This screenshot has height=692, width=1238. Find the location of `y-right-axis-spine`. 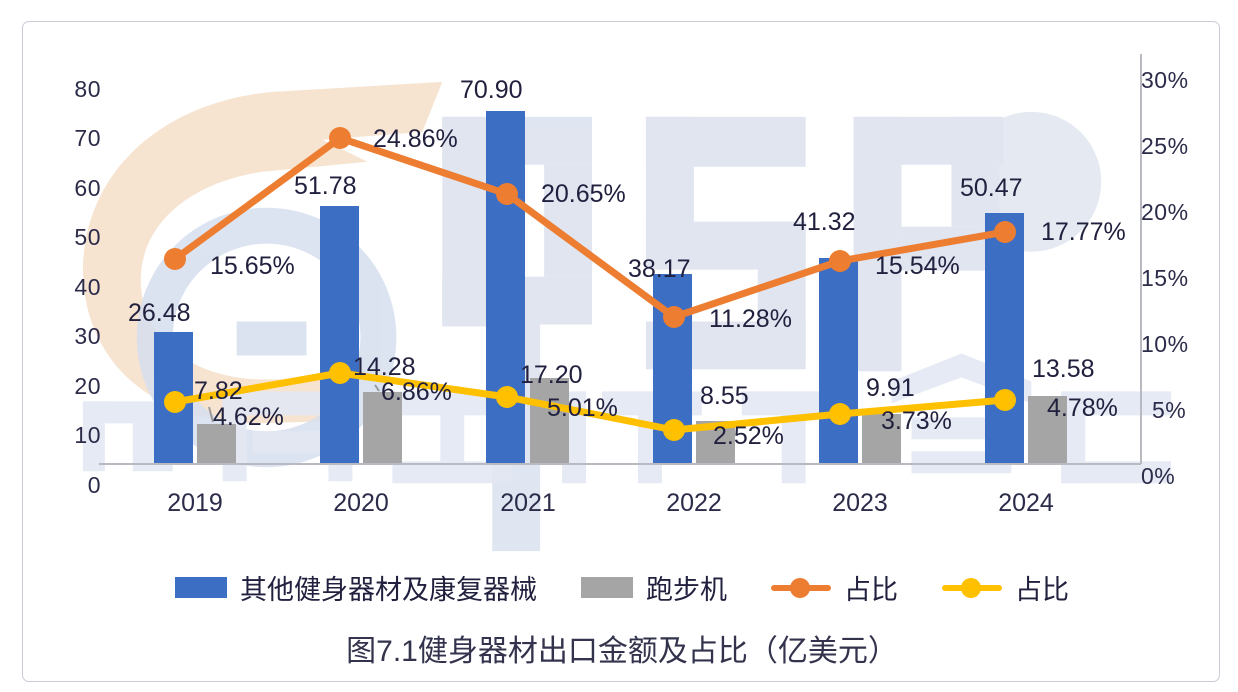

y-right-axis-spine is located at coordinates (1141, 259).